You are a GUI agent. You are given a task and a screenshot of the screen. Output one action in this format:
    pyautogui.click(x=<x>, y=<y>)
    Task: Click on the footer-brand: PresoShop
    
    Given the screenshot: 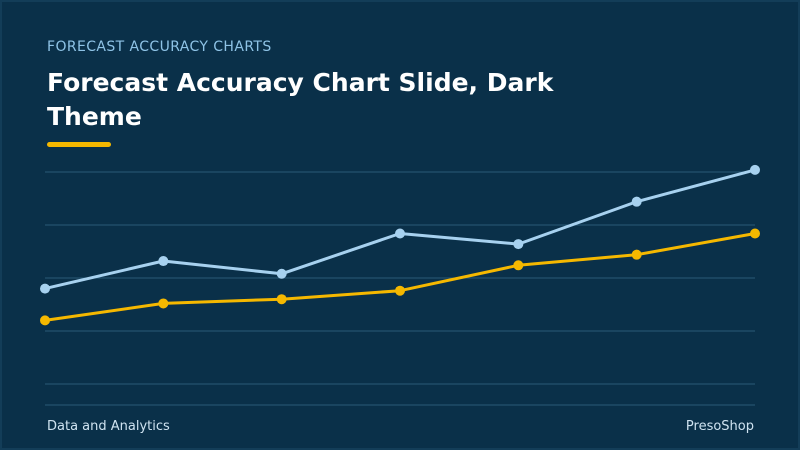 What is the action you would take?
    pyautogui.click(x=719, y=426)
    